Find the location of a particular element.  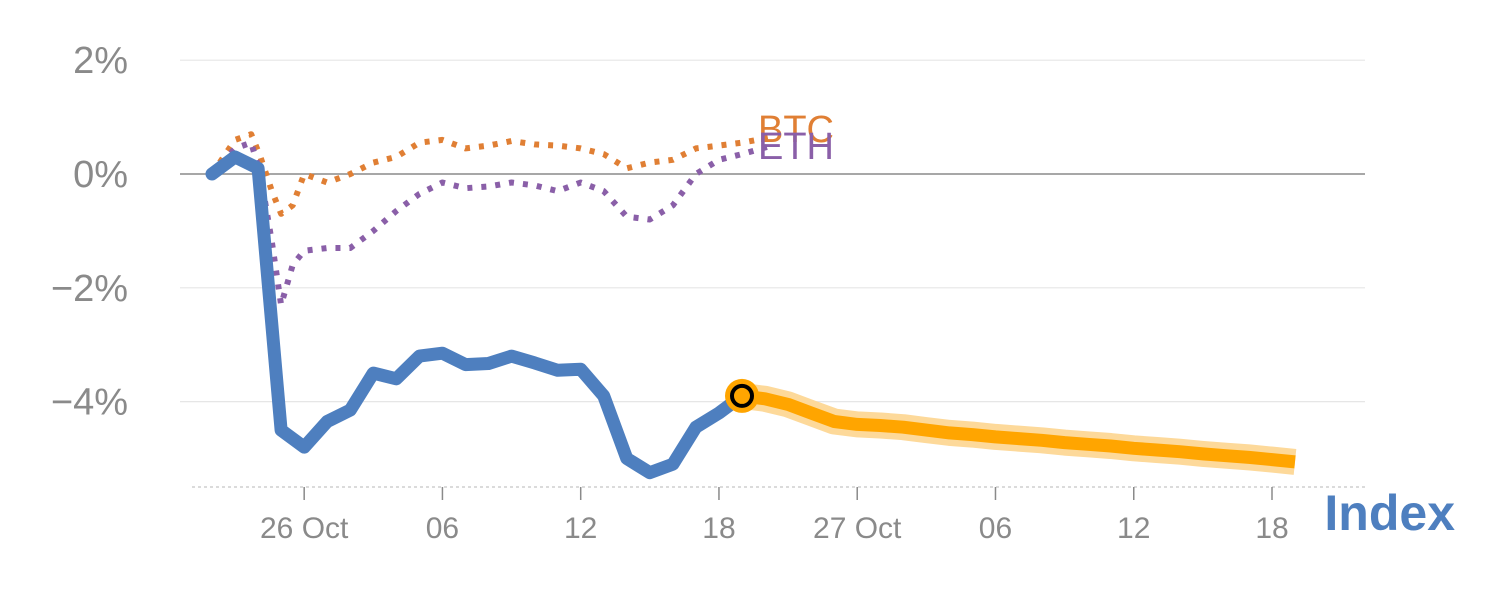

btc-series-line is located at coordinates (491, 174).